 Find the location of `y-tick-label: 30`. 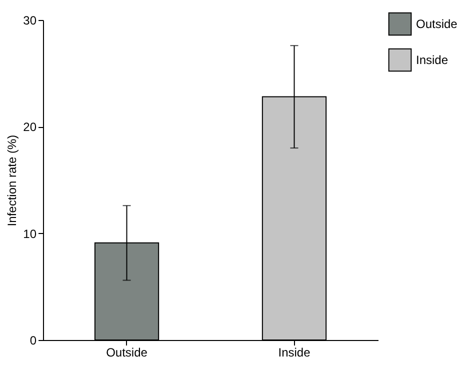

y-tick-label: 30 is located at coordinates (30, 21).